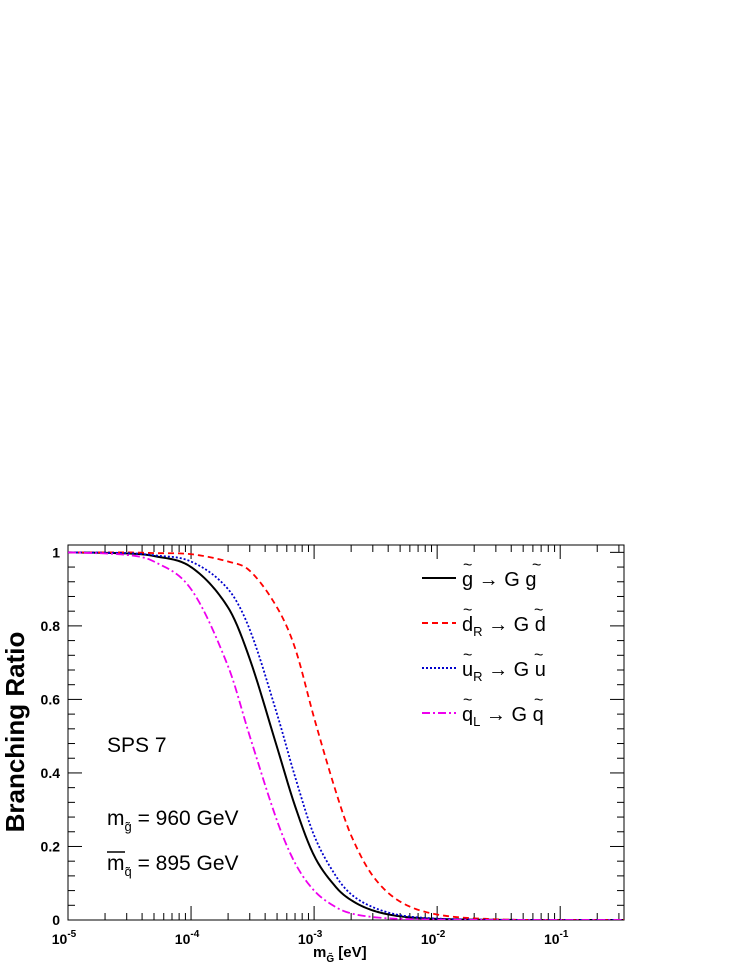 The height and width of the screenshot is (967, 747). What do you see at coordinates (56, 920) in the screenshot?
I see `y-tick-label: 0` at bounding box center [56, 920].